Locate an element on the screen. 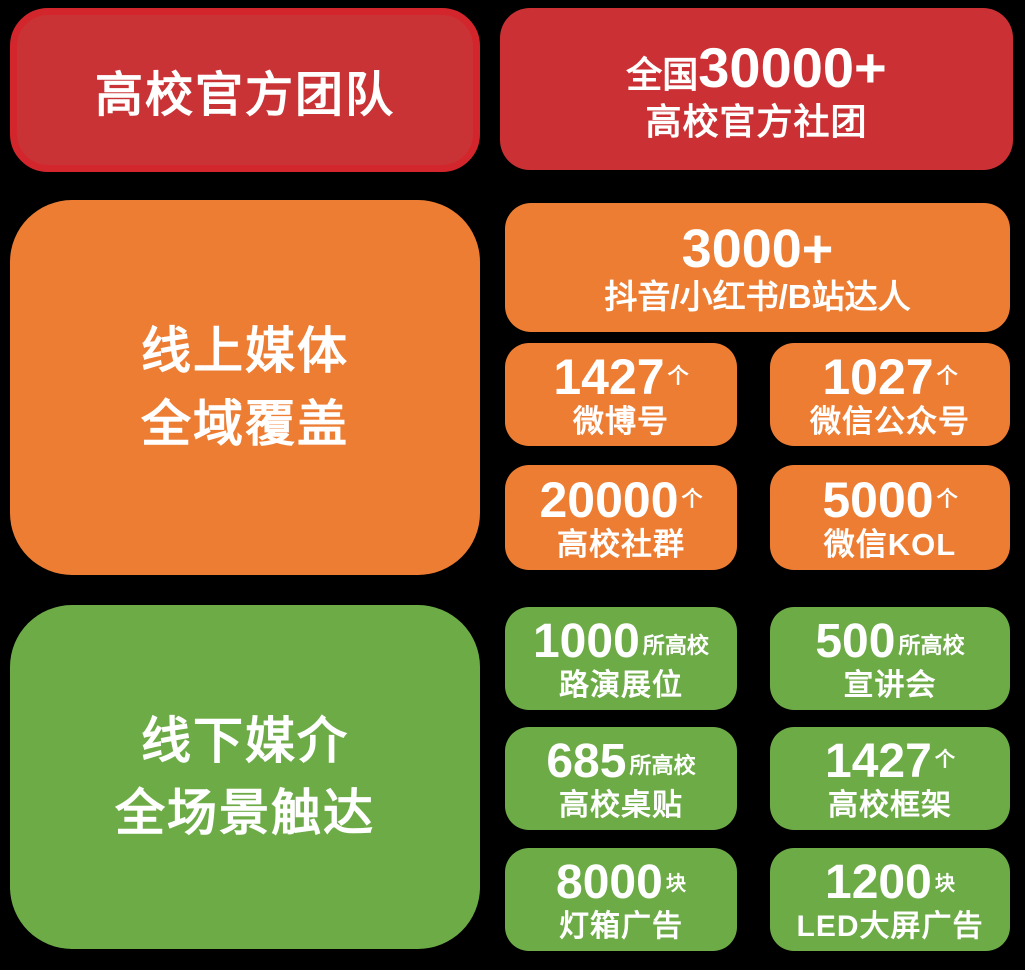 The image size is (1025, 970). official-stat-number: 30000+ is located at coordinates (792, 68).